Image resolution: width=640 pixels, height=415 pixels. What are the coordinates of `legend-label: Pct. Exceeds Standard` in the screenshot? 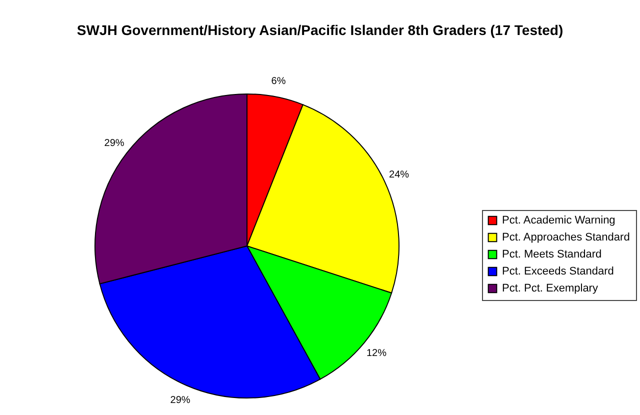 It's located at (558, 272).